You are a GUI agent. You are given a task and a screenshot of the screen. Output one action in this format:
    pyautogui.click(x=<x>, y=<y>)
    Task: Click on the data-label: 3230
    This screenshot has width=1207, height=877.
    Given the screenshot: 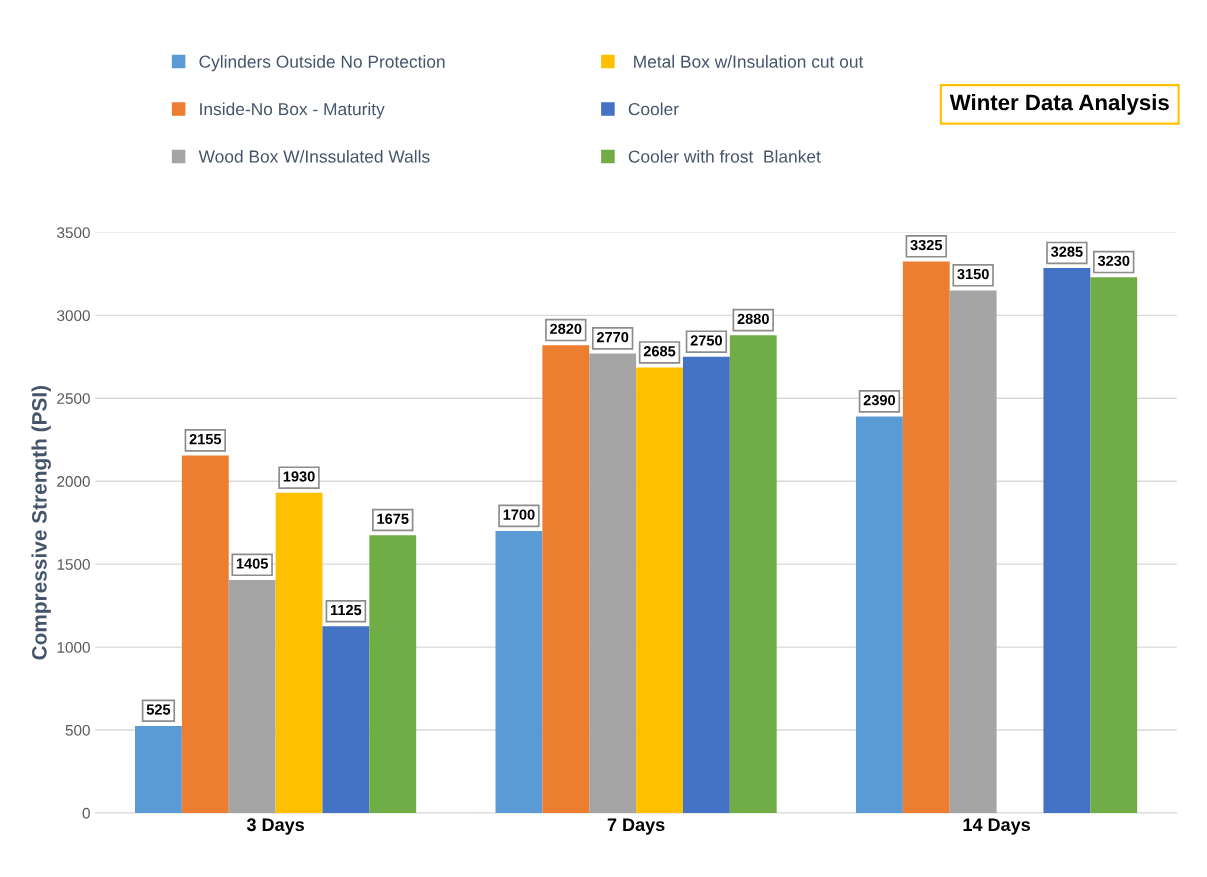 What is the action you would take?
    pyautogui.click(x=1113, y=260)
    